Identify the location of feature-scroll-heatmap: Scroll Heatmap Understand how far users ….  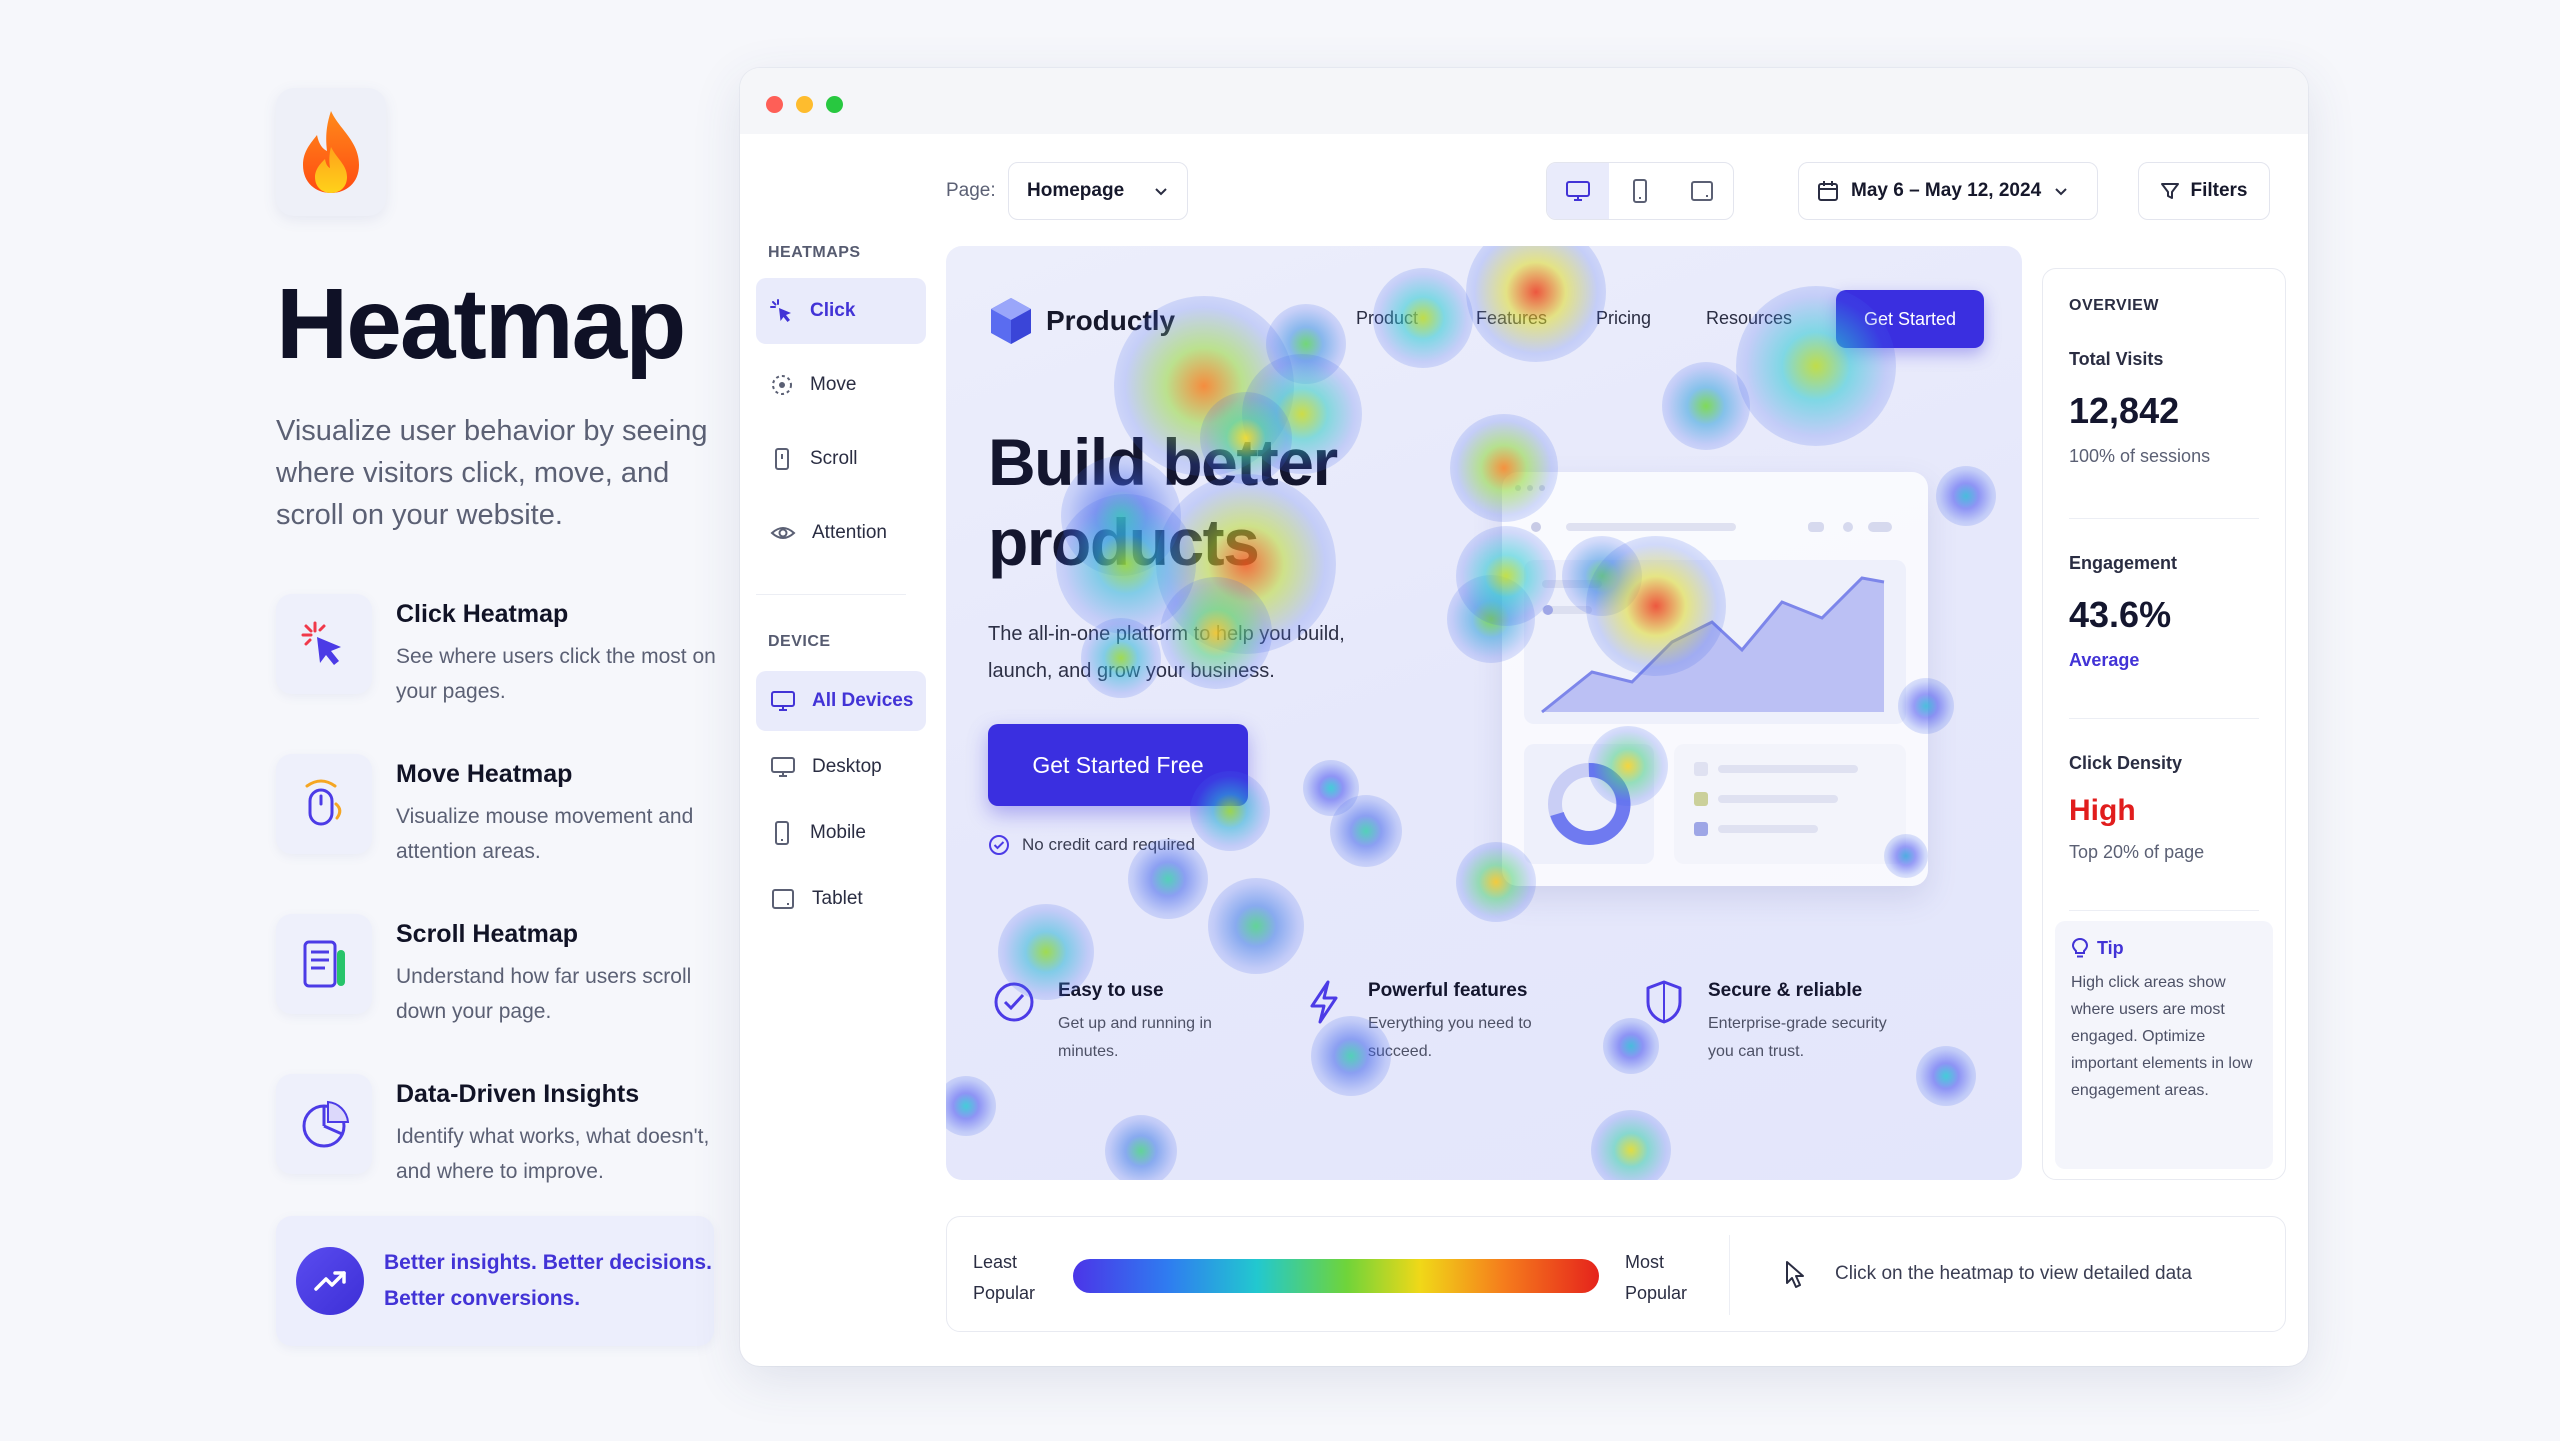
(506, 994).